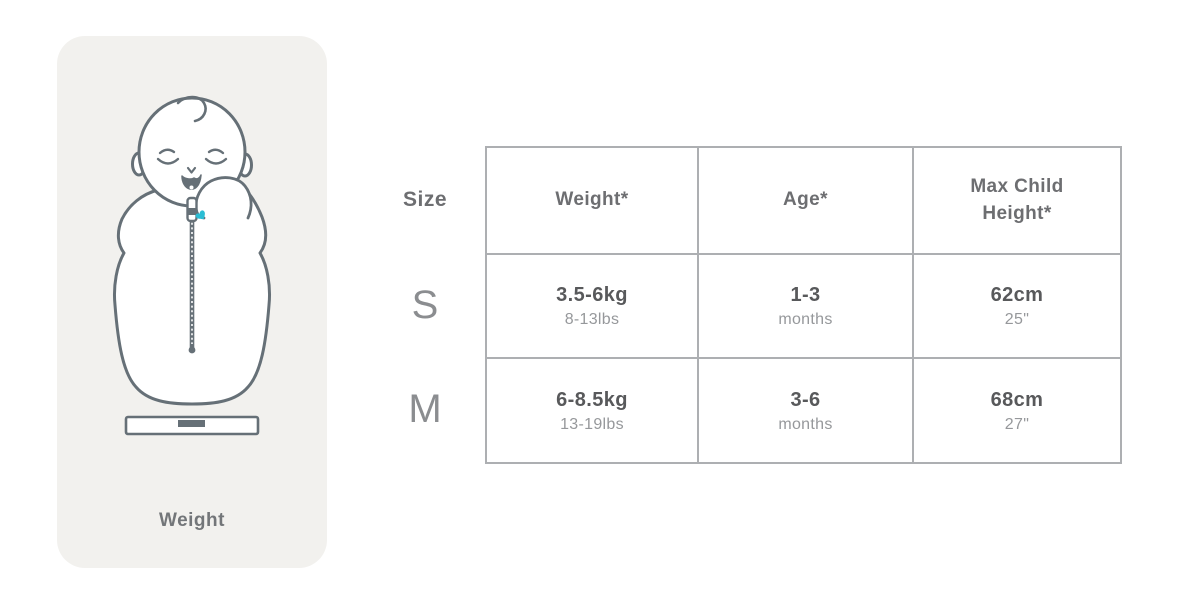 This screenshot has width=1200, height=600. I want to click on cell-s-height: 62cm 25", so click(1017, 306).